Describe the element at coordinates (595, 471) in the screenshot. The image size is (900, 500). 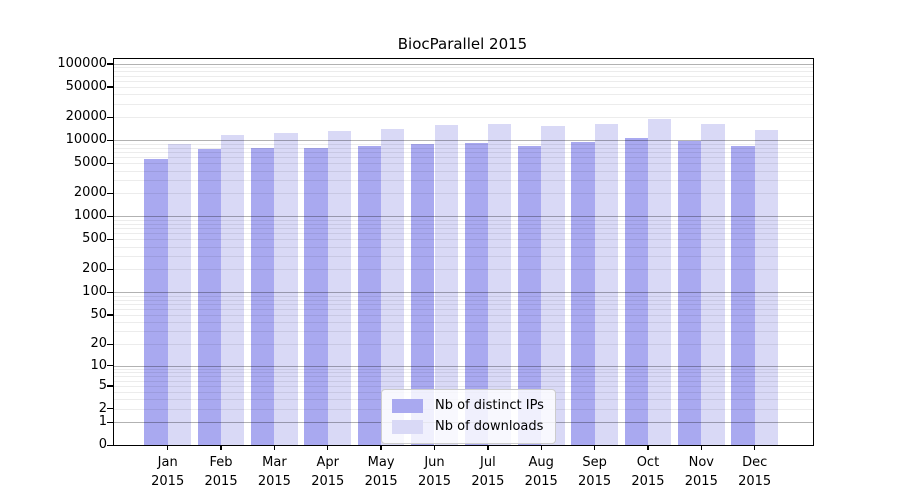
I see `x-axis-tick-label: Sep 2015` at that location.